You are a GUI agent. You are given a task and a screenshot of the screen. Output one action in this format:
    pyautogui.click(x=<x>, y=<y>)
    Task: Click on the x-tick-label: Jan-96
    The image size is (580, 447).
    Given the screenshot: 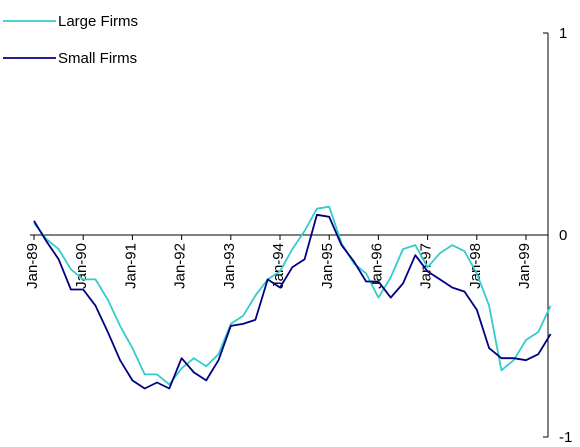 What is the action you would take?
    pyautogui.click(x=376, y=266)
    